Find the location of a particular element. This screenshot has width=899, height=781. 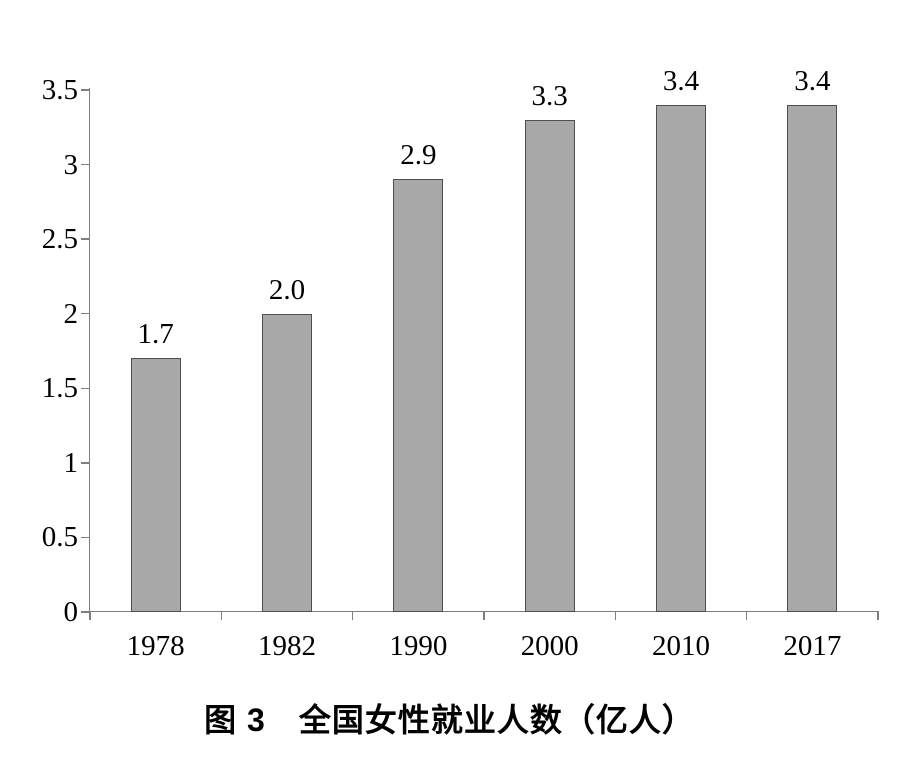

bar-value-label: 1.7 is located at coordinates (155, 334).